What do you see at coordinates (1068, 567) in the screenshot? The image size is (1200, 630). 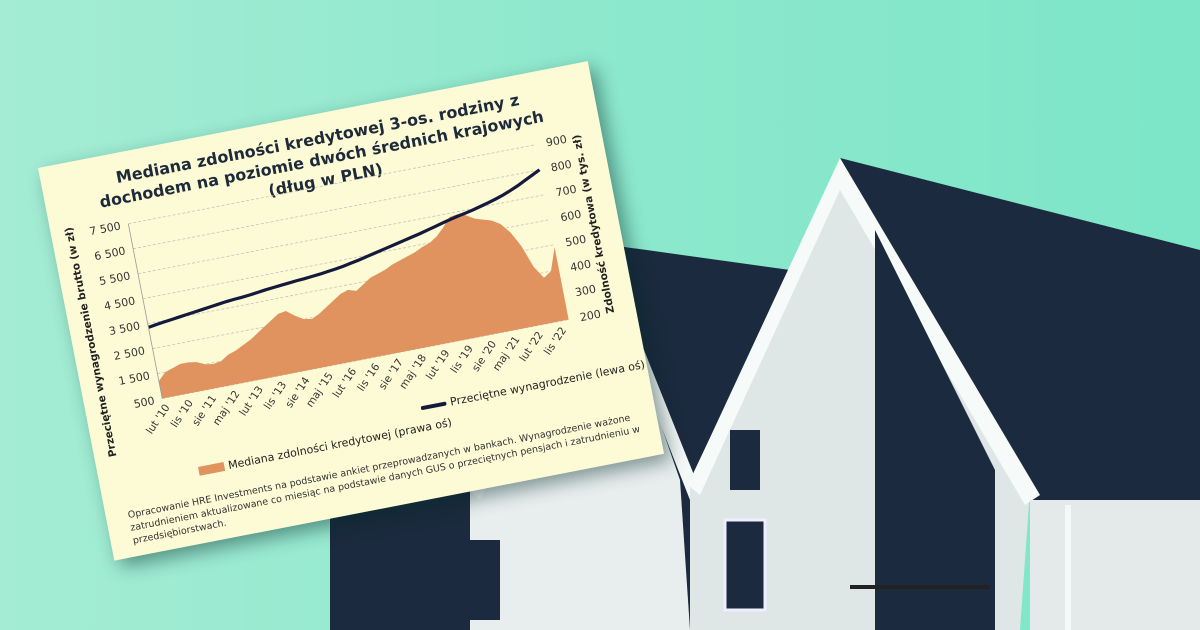 I see `downpipe` at bounding box center [1068, 567].